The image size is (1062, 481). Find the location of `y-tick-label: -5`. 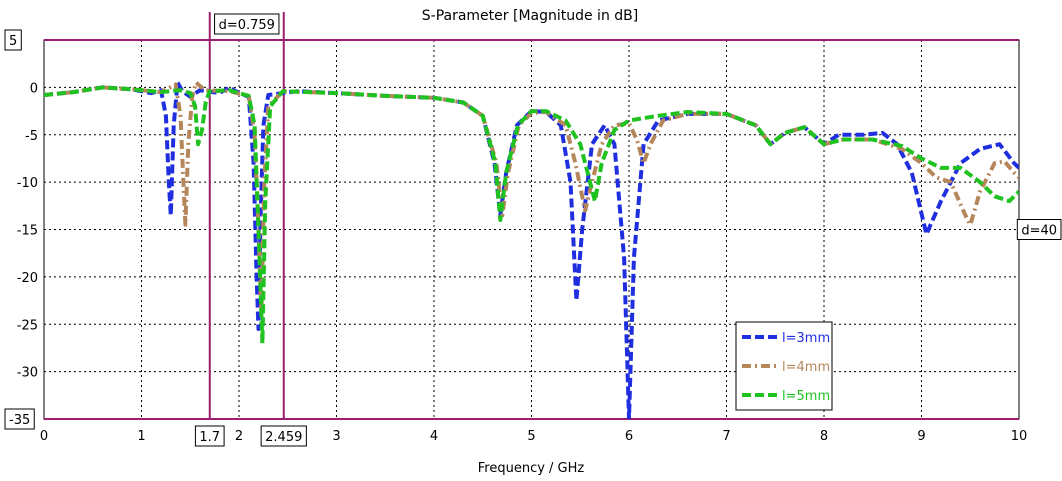

y-tick-label: -5 is located at coordinates (31, 136).